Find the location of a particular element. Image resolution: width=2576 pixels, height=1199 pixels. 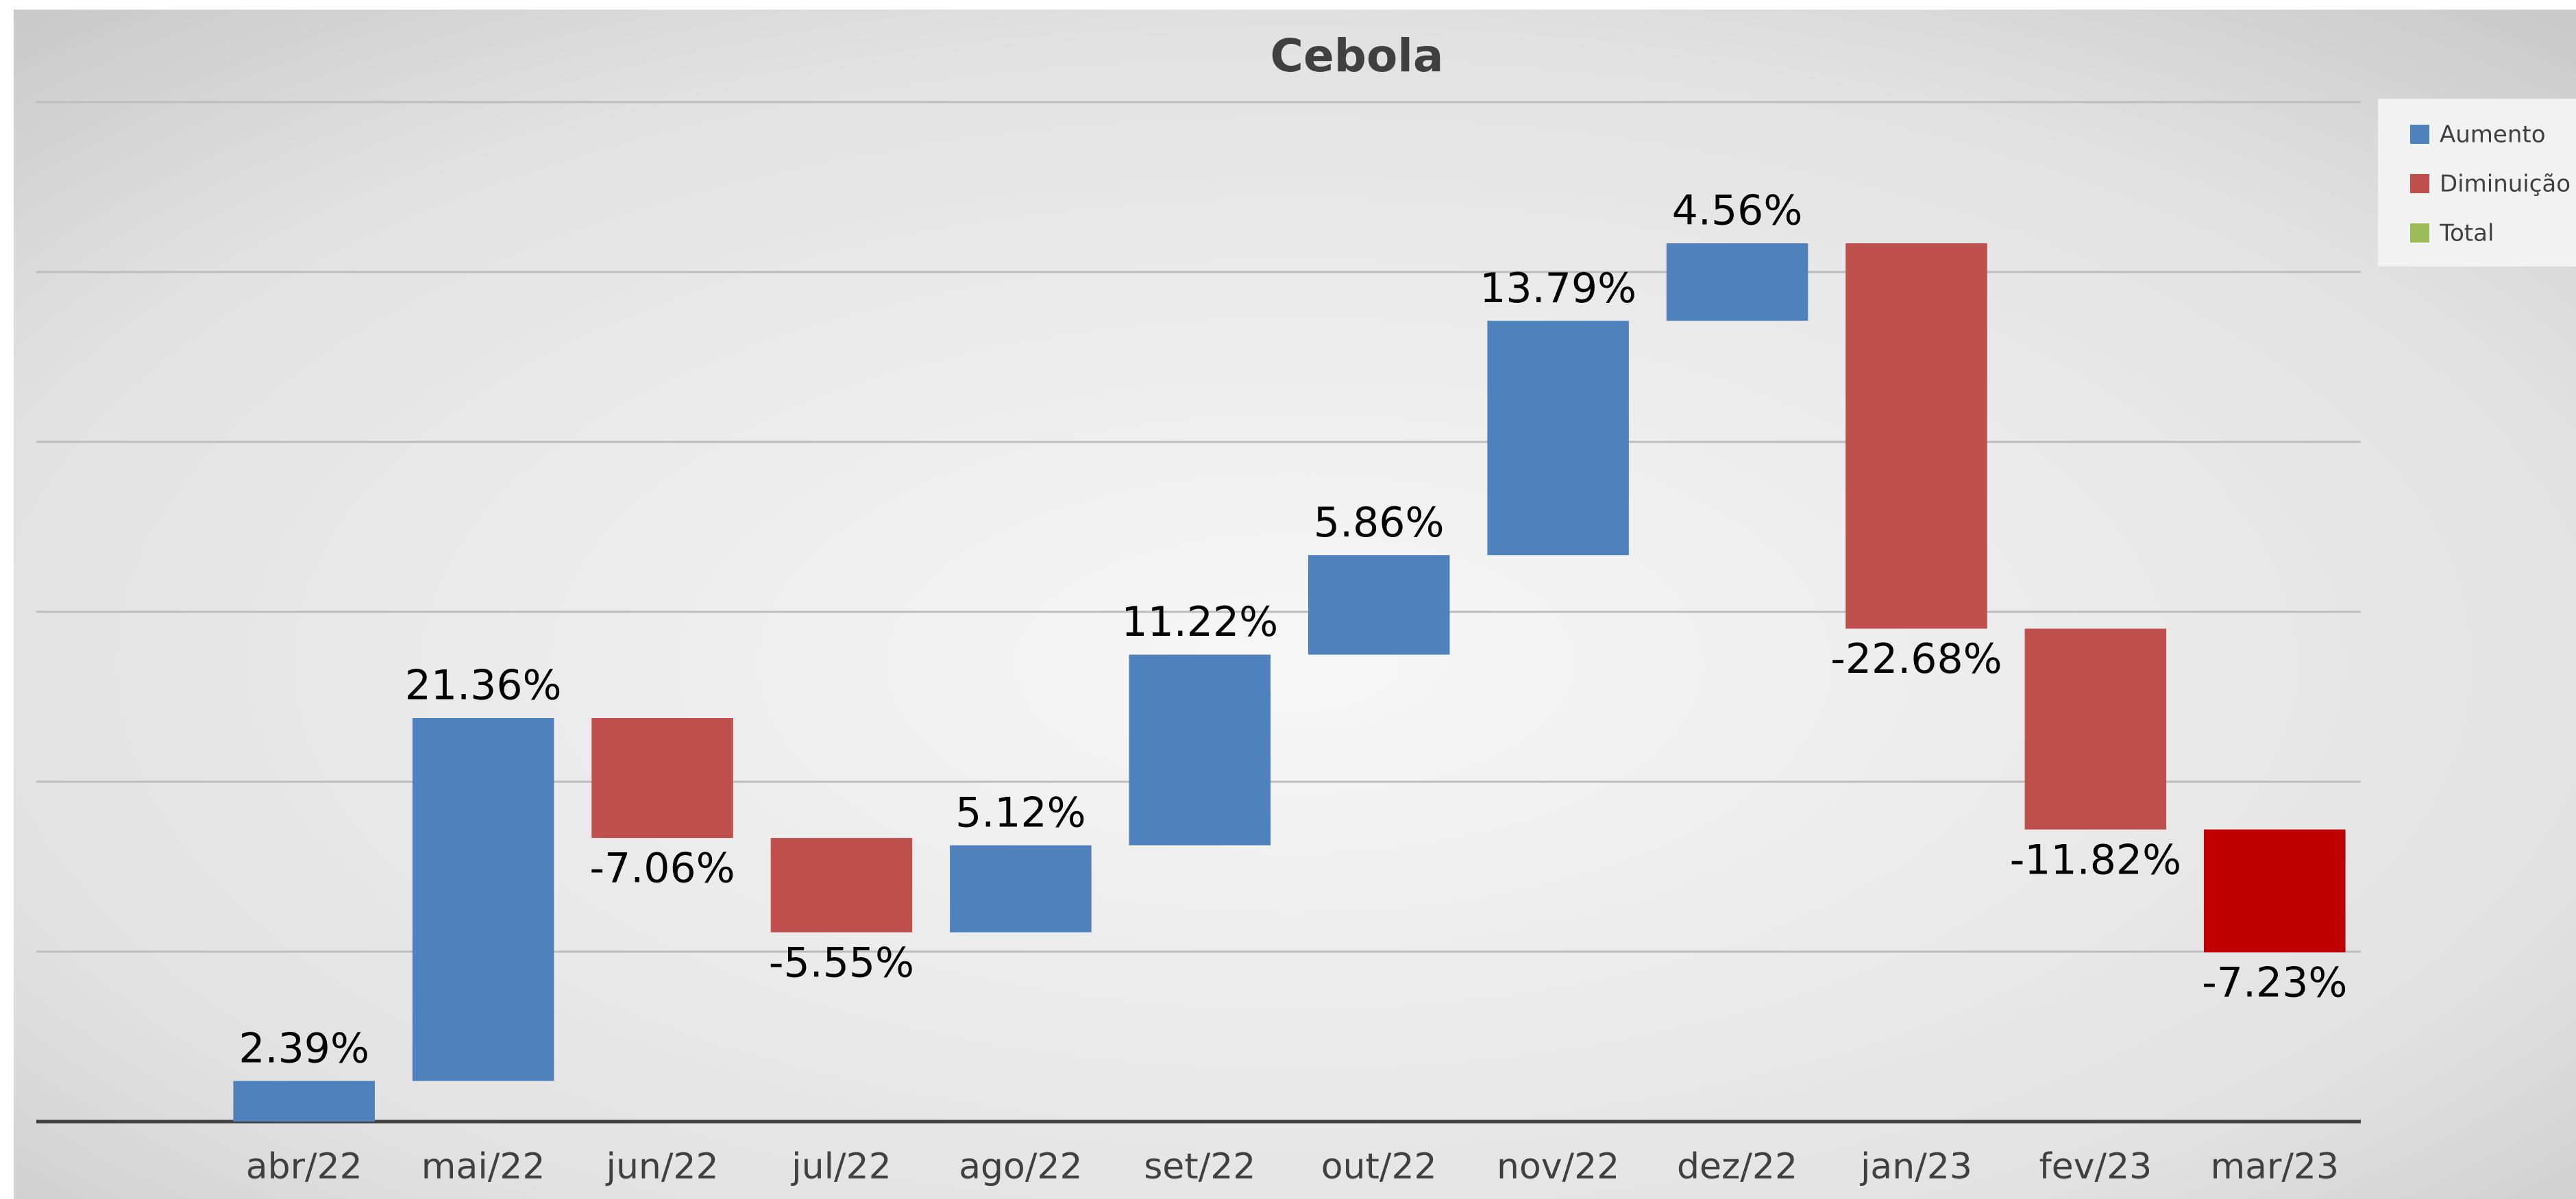

legend-label: Aumento is located at coordinates (2493, 135).